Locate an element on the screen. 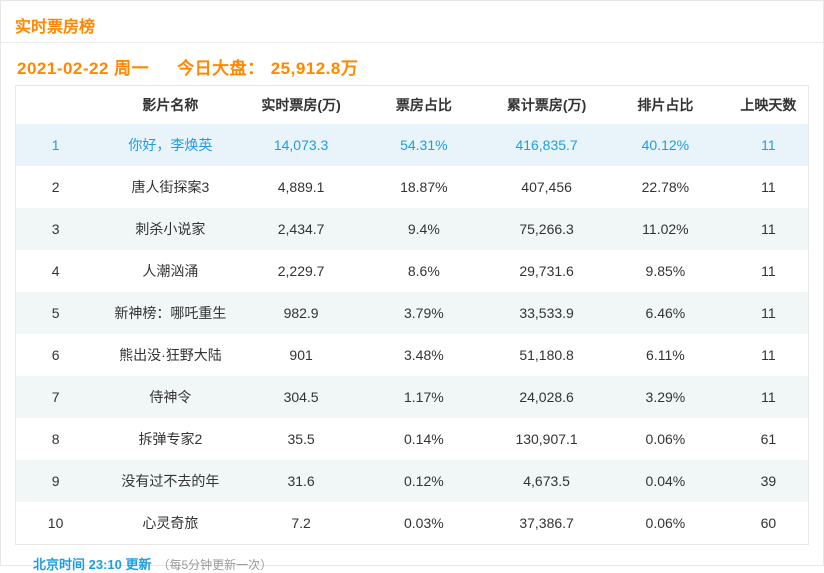  cell-scheduling-share: 6.46% is located at coordinates (665, 313).